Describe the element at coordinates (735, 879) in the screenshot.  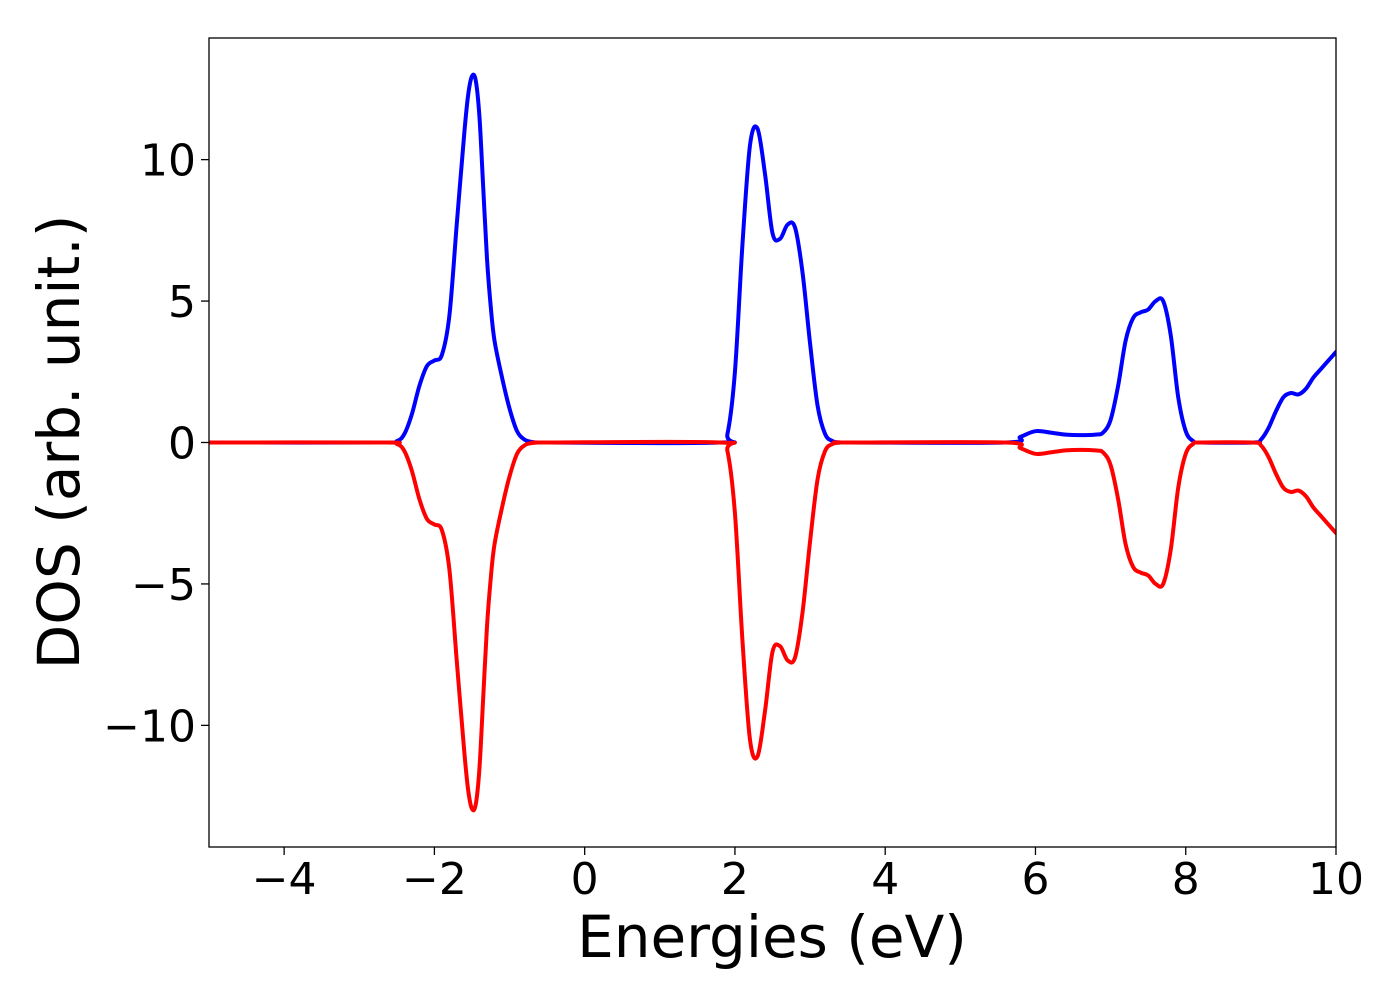
I see `x-tick-label: 2` at that location.